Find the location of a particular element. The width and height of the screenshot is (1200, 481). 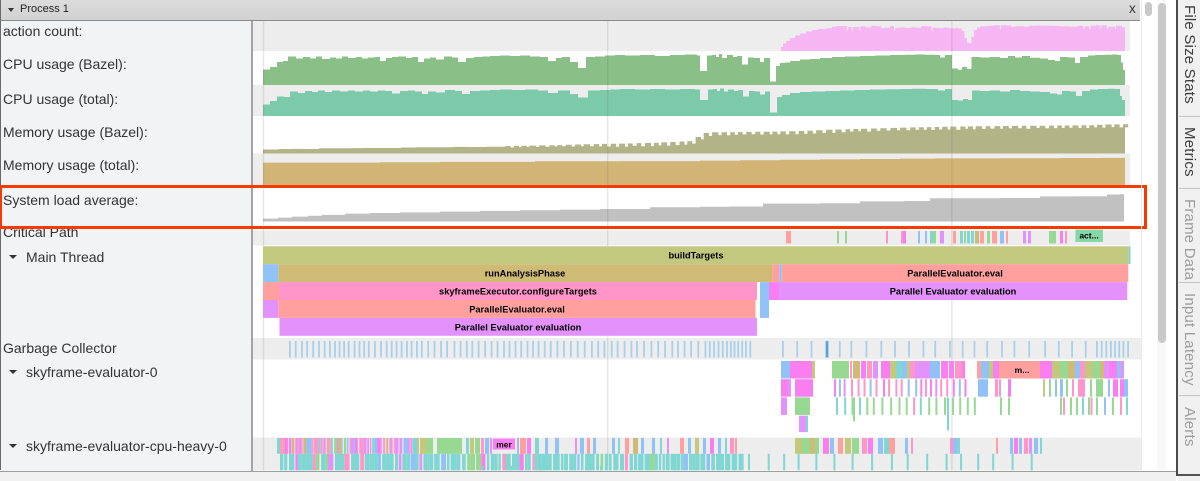

svg-text: mer is located at coordinates (504, 444).